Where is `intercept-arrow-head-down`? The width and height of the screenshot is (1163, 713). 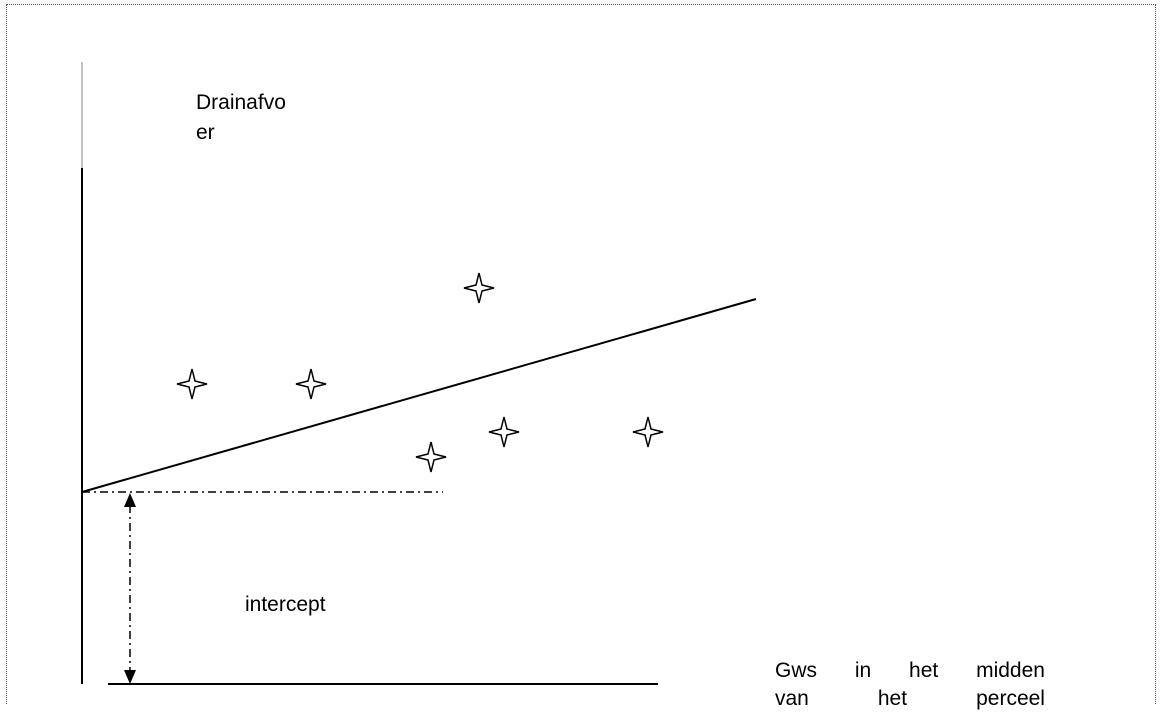
intercept-arrow-head-down is located at coordinates (130, 677).